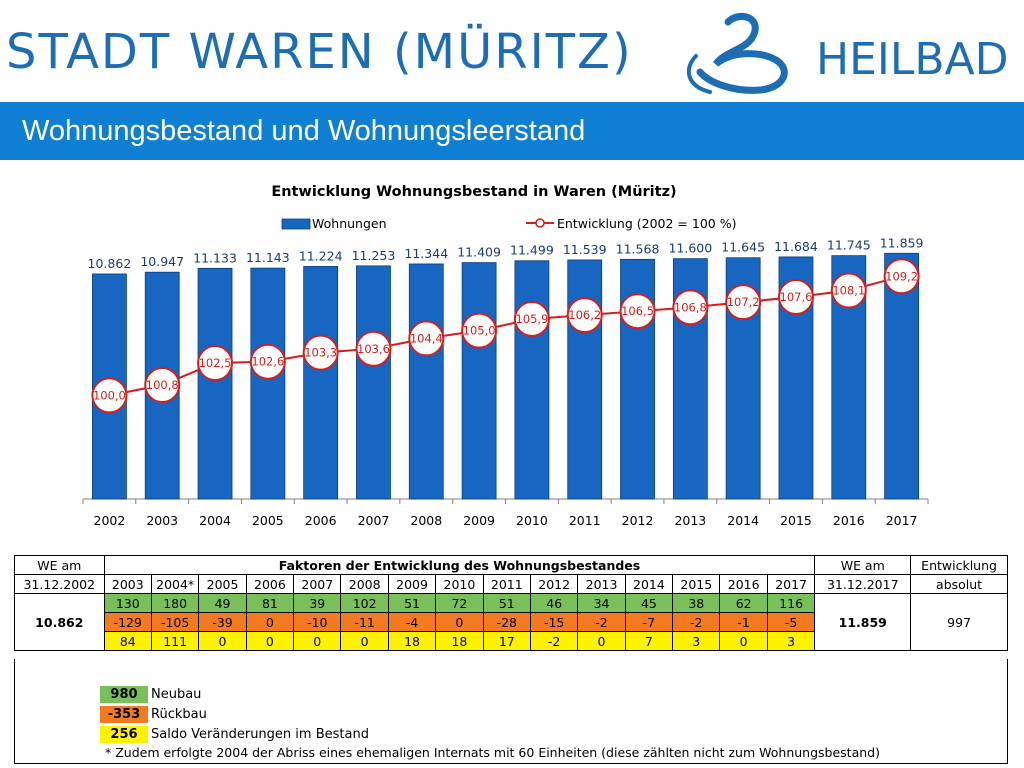 The width and height of the screenshot is (1024, 768). What do you see at coordinates (902, 520) in the screenshot?
I see `x-tick-label: 2017` at bounding box center [902, 520].